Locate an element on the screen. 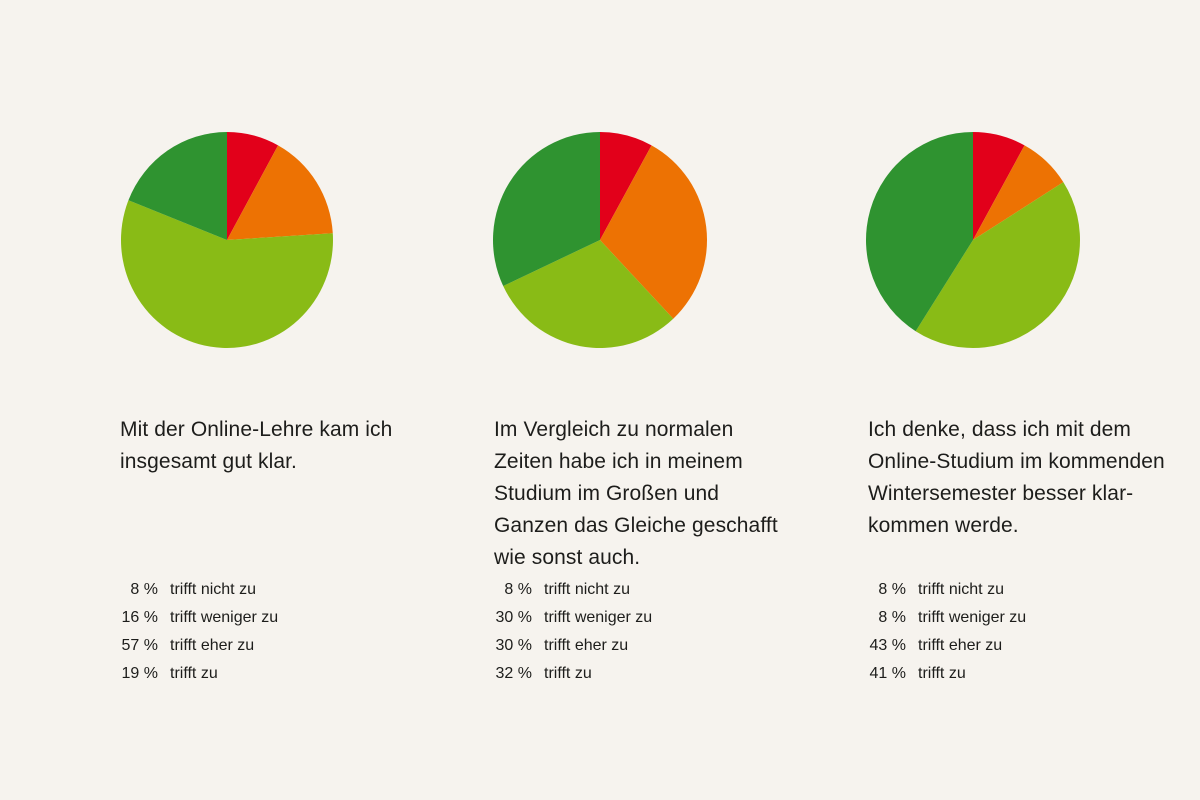 Image resolution: width=1200 pixels, height=800 pixels. legend-value: 57 % is located at coordinates (139, 645).